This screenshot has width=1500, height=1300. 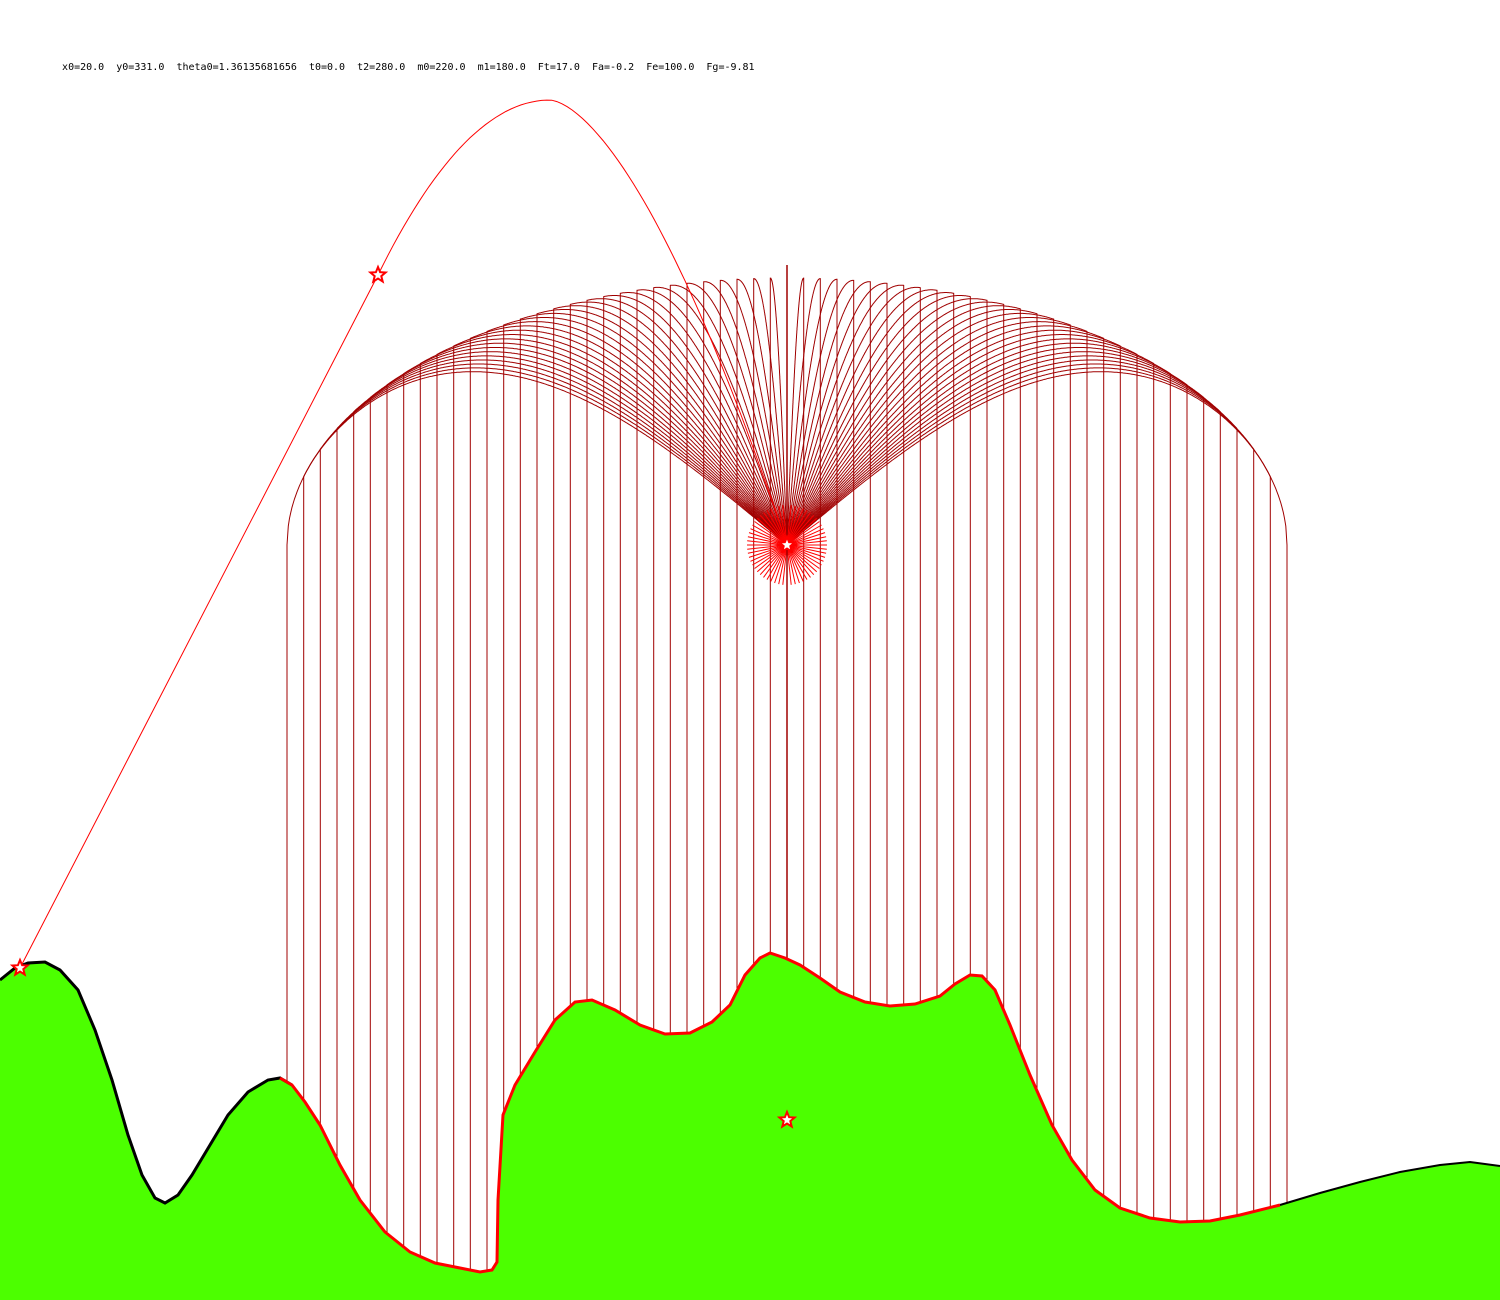 What do you see at coordinates (390, 67) in the screenshot?
I see `param-t2: 280.0` at bounding box center [390, 67].